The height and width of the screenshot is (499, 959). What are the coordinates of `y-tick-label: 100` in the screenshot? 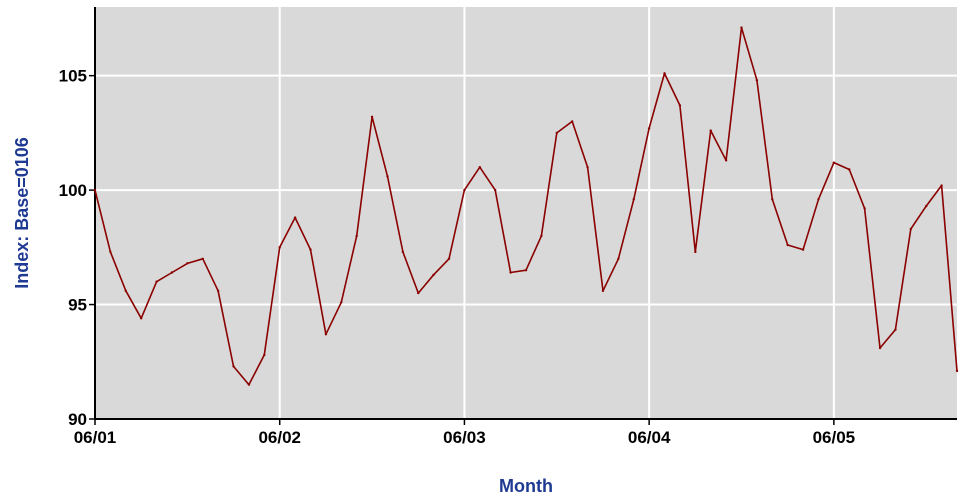 It's located at (73, 190).